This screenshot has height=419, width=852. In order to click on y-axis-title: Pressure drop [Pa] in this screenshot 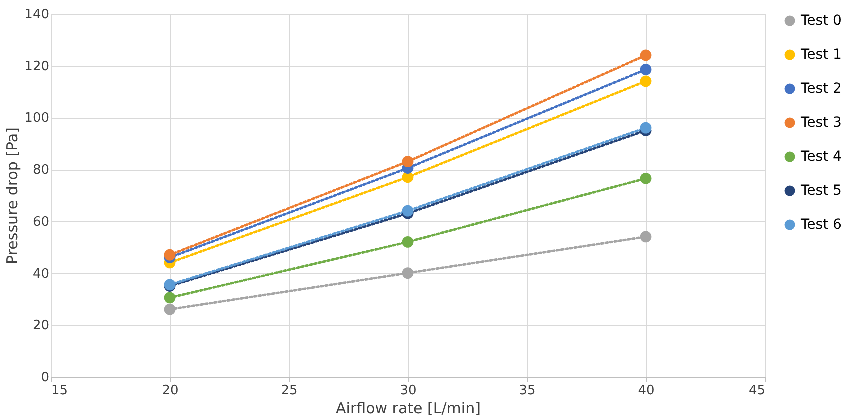, I will do `click(13, 196)`.